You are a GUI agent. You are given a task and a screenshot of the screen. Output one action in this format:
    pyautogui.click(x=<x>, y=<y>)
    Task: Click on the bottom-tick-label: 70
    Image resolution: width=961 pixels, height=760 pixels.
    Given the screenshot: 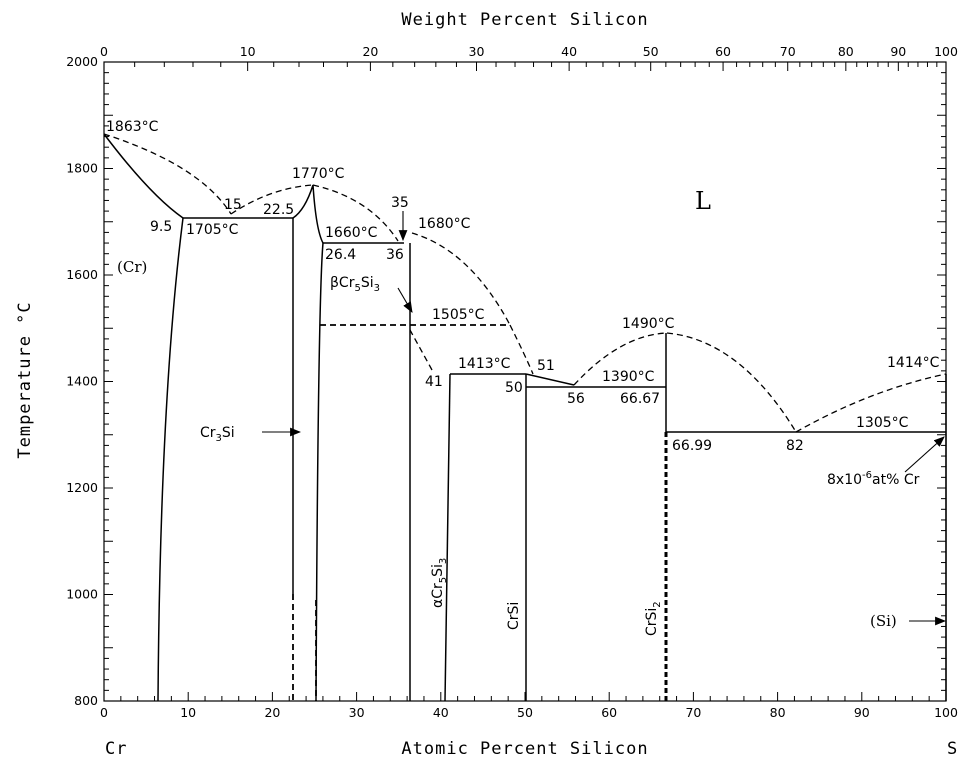 What is the action you would take?
    pyautogui.click(x=693, y=712)
    